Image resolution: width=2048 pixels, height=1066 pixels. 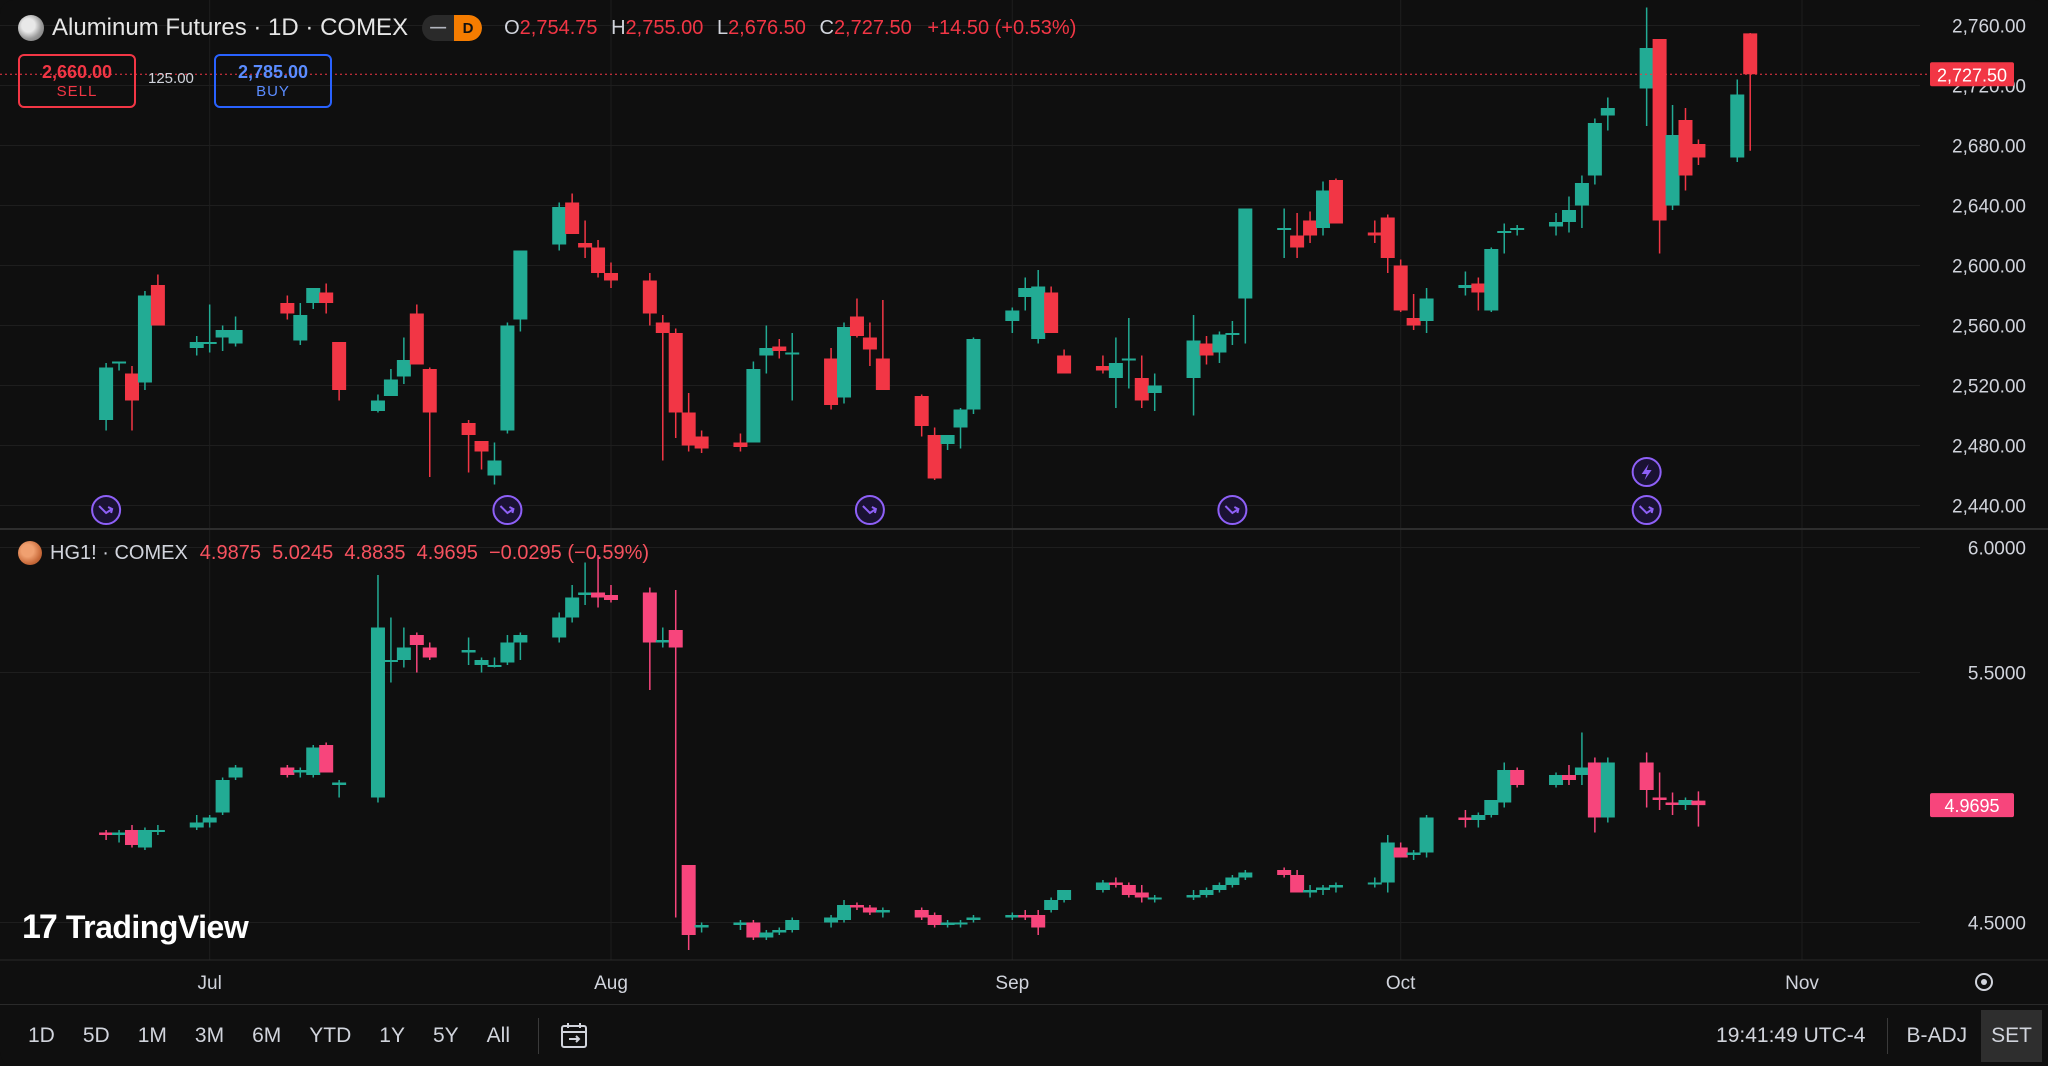 I want to click on dividend-flash-icon, so click(x=1646, y=472).